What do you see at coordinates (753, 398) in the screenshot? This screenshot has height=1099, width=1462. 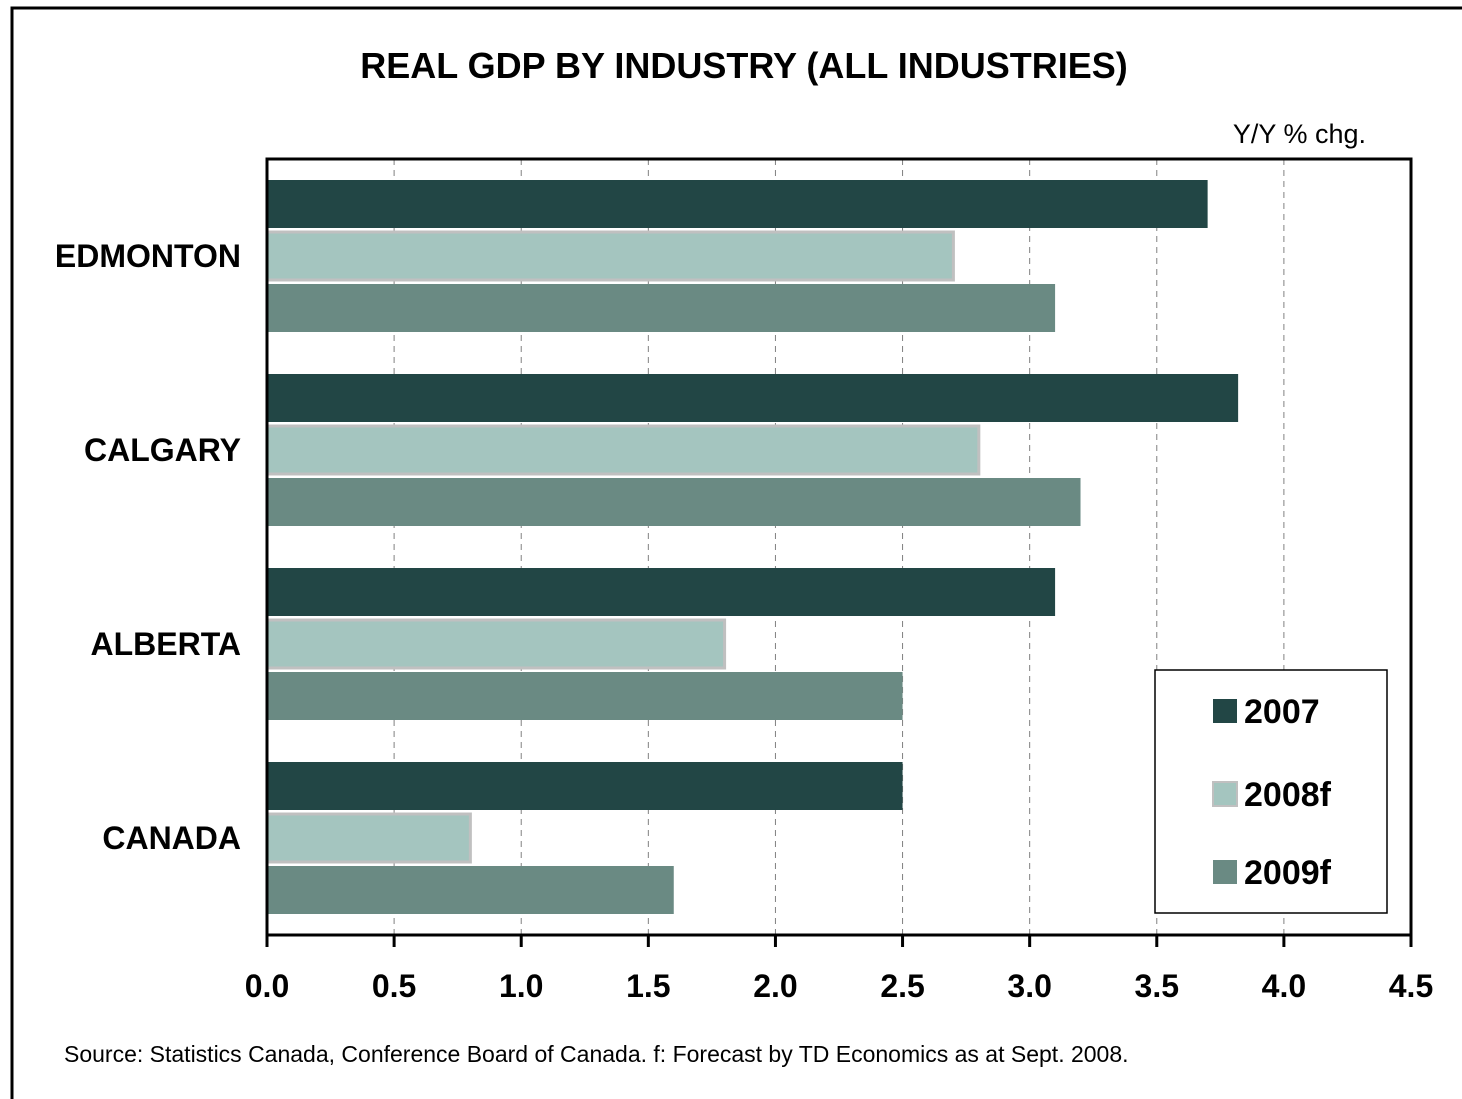 I see `bar-calgary-2007` at bounding box center [753, 398].